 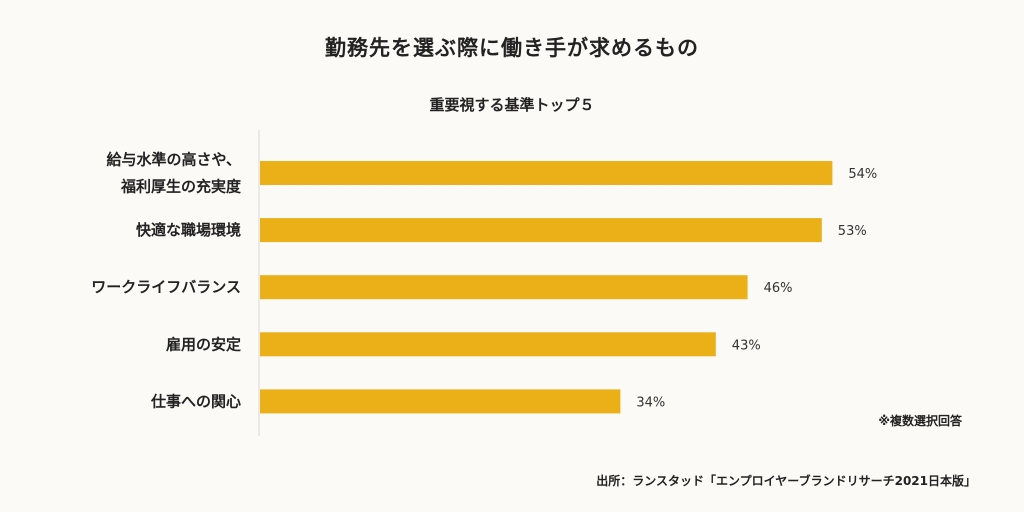 I want to click on data-label: 53%, so click(x=852, y=231).